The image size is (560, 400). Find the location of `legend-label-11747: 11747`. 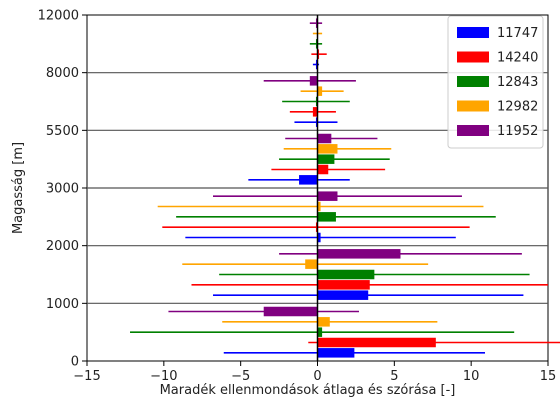

legend-label-11747: 11747 is located at coordinates (517, 33).